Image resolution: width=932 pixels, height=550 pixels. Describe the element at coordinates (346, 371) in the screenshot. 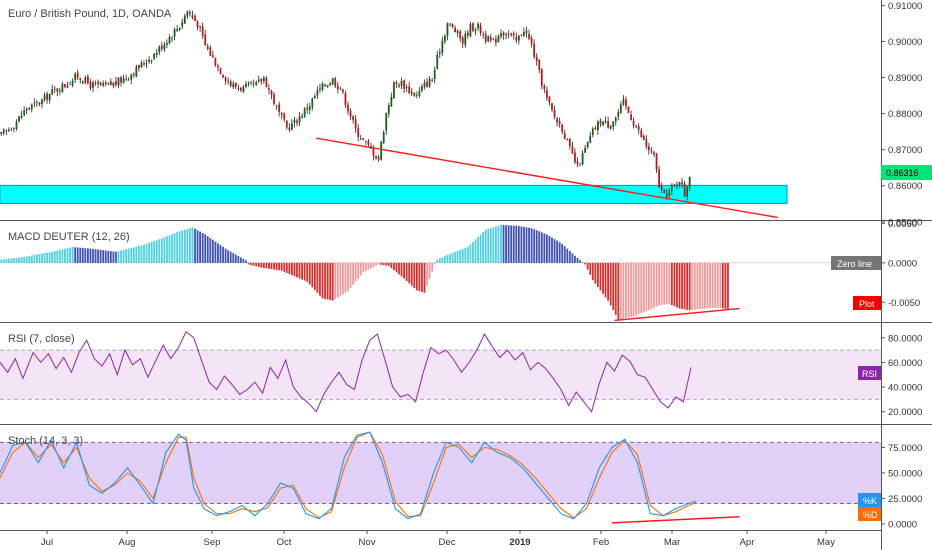

I see `rsi-panel` at that location.